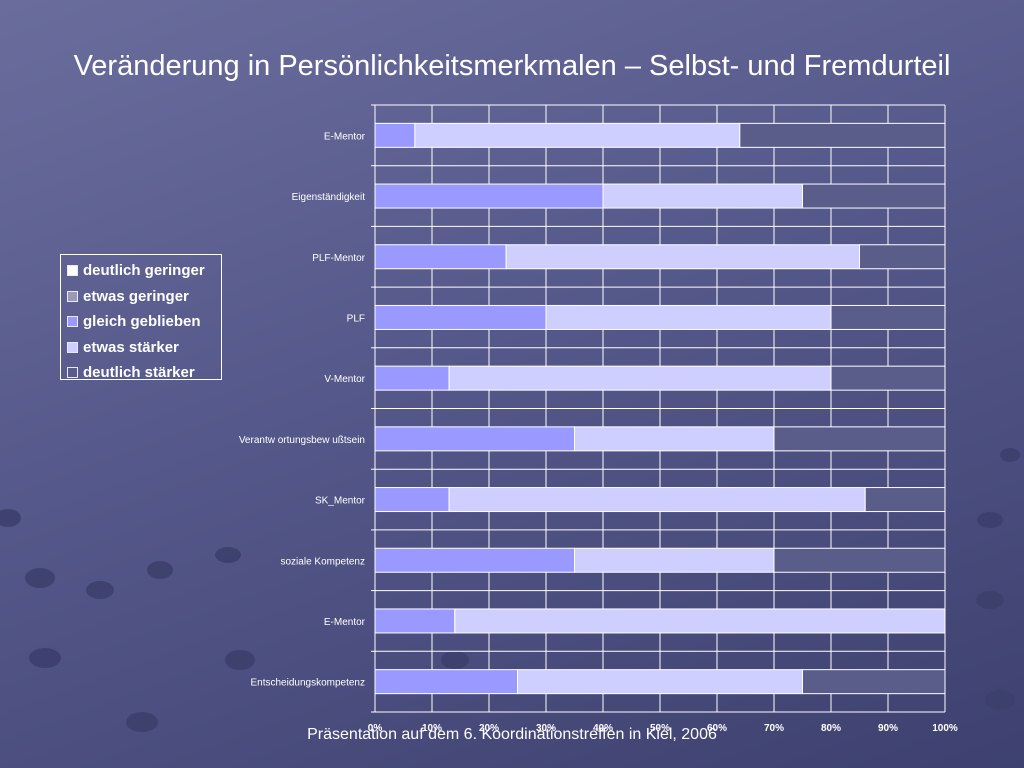 The height and width of the screenshot is (768, 1024). I want to click on category-label: soziale Kompetenz, so click(323, 561).